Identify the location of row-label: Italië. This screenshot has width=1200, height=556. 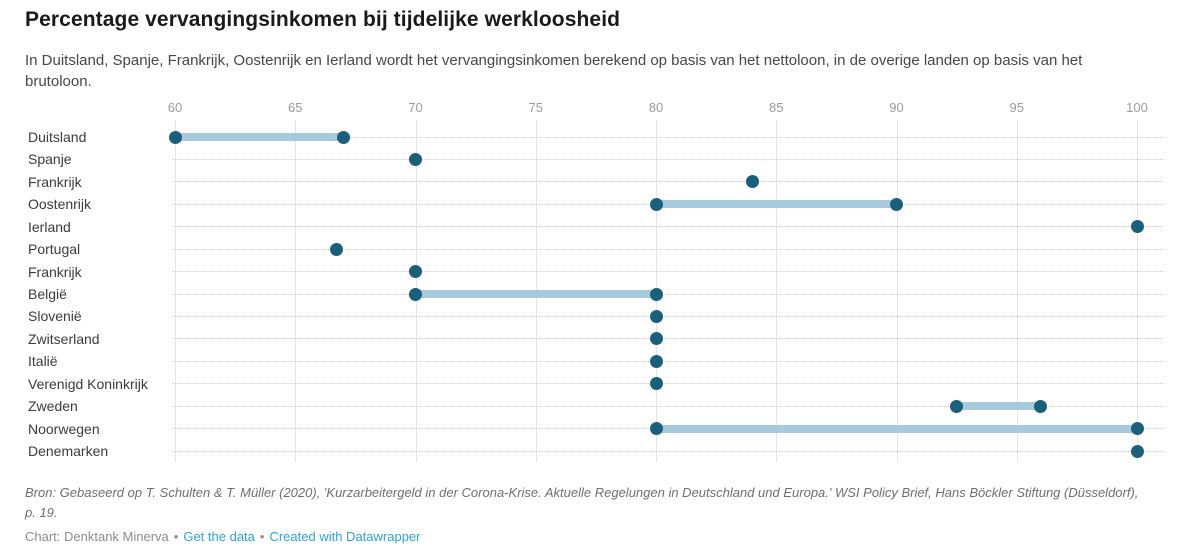
(43, 361).